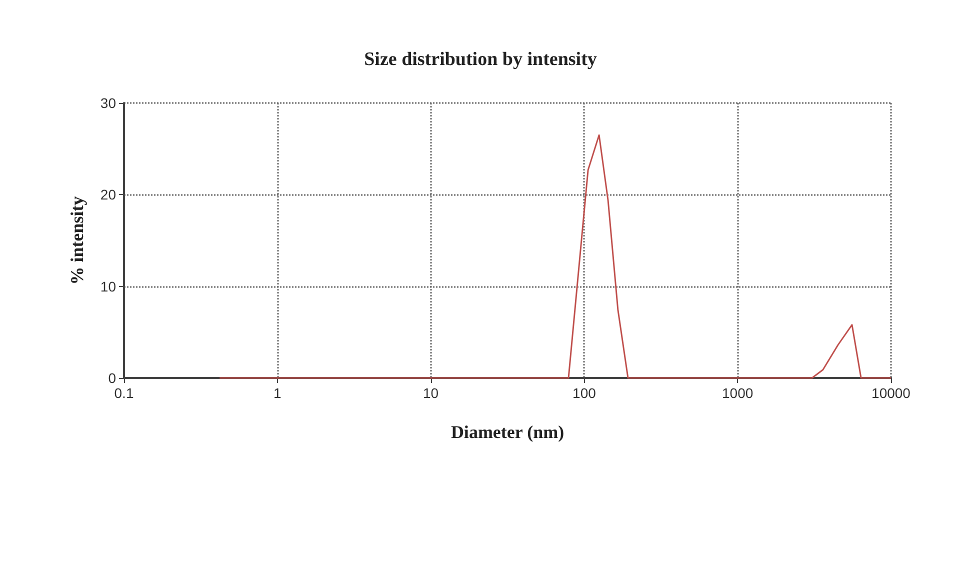 This screenshot has width=961, height=568. I want to click on y-tick-label: 20, so click(108, 194).